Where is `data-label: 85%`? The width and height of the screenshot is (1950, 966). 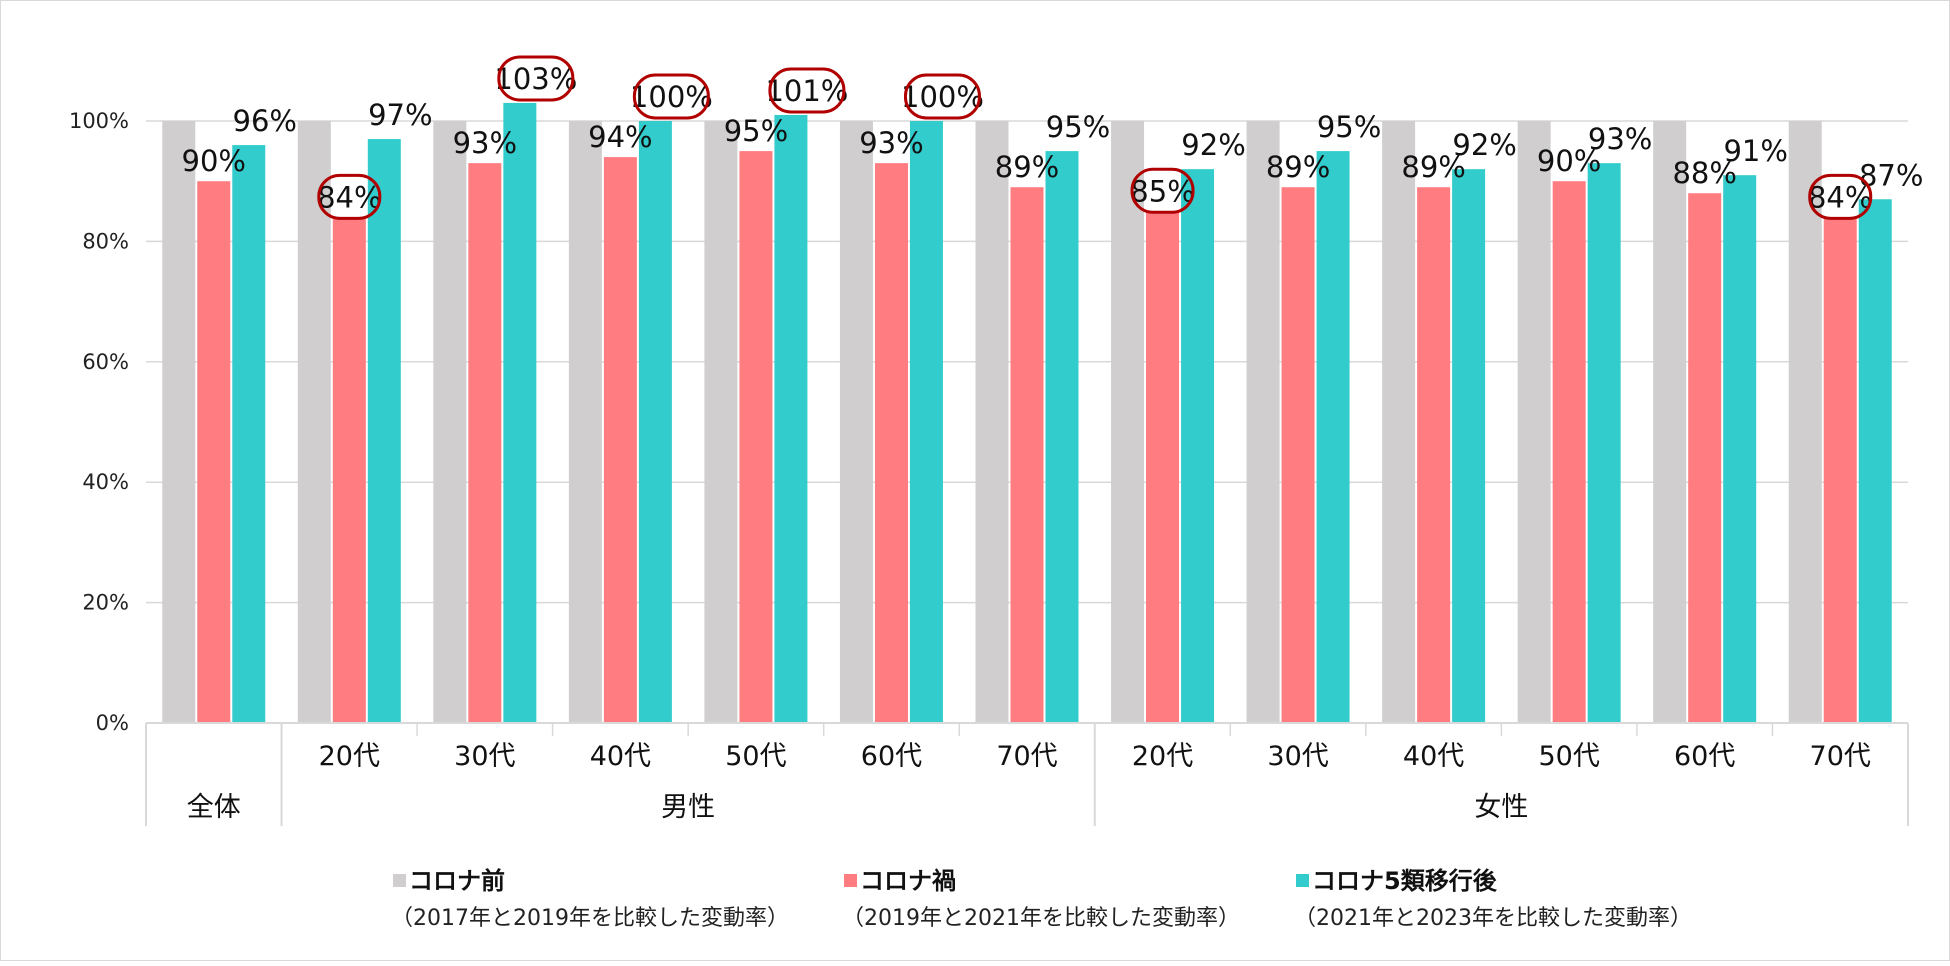
data-label: 85% is located at coordinates (1162, 191).